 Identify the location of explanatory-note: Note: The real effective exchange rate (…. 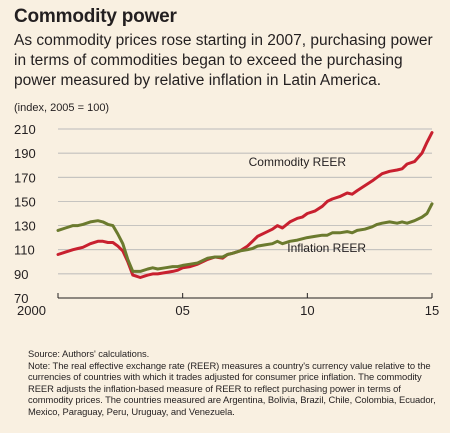
(232, 388).